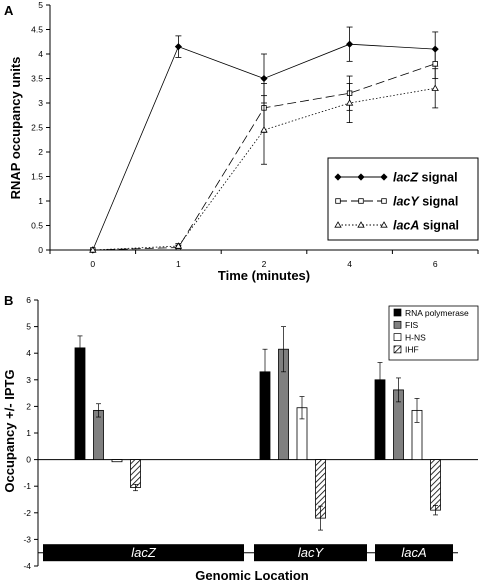 The height and width of the screenshot is (585, 486). What do you see at coordinates (80, 404) in the screenshot?
I see `bar-rna-polymerase` at bounding box center [80, 404].